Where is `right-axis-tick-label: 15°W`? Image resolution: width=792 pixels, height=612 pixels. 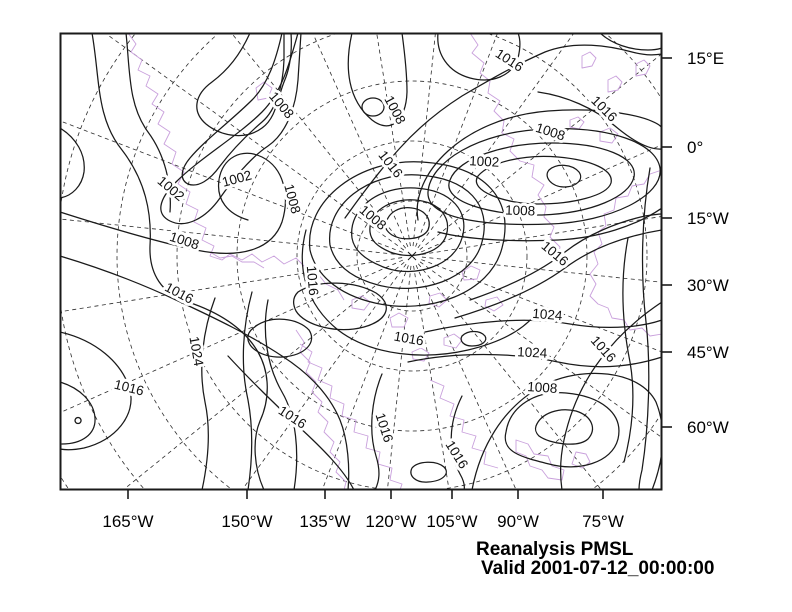 right-axis-tick-label: 15°W is located at coordinates (708, 218).